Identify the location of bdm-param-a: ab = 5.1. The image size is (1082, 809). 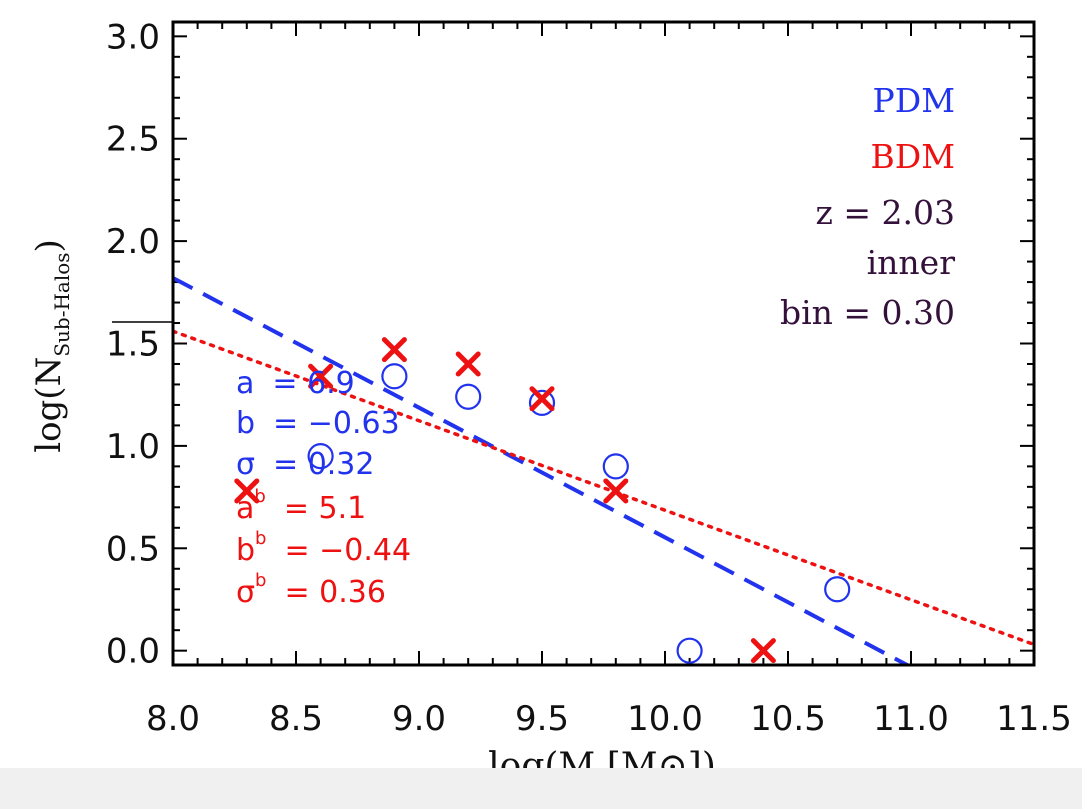
(301, 506).